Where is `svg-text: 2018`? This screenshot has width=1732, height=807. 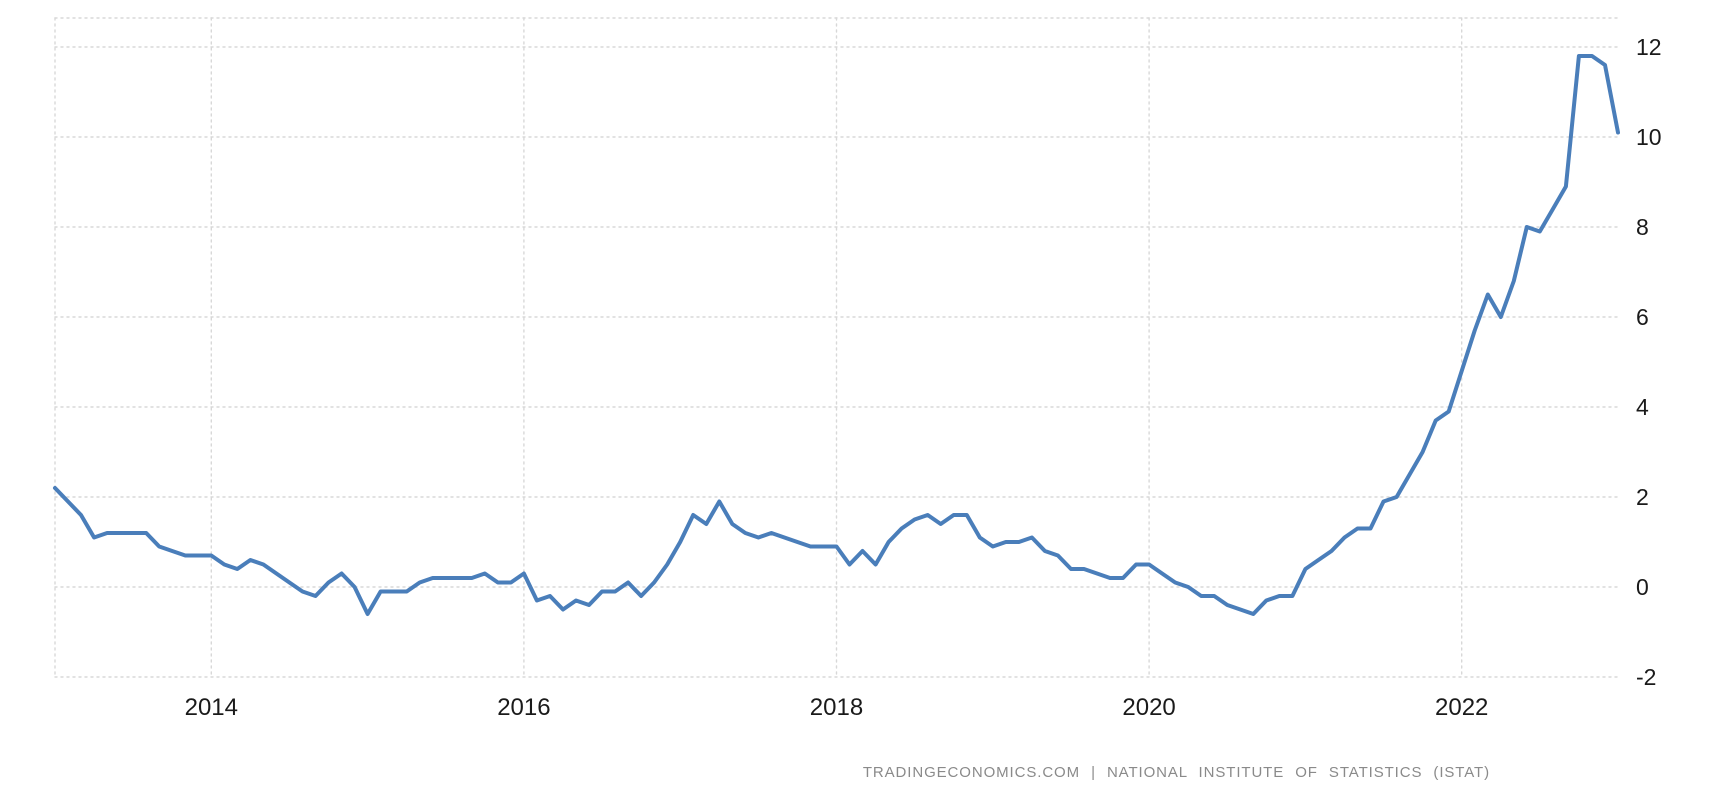 svg-text: 2018 is located at coordinates (836, 707).